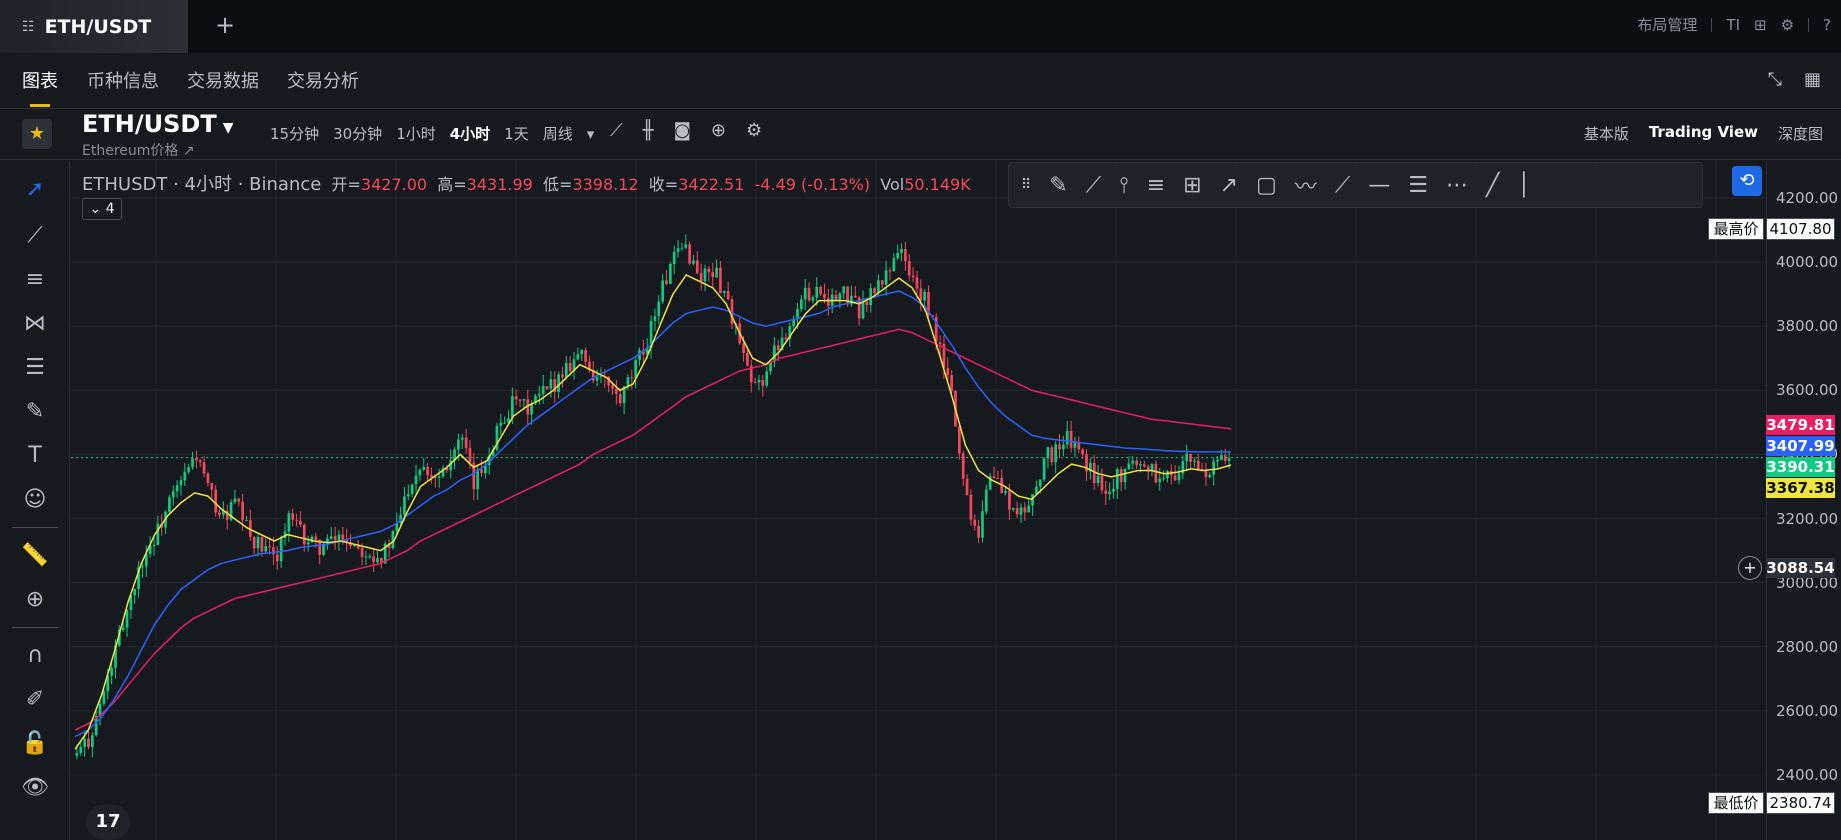 The height and width of the screenshot is (840, 1841). Describe the element at coordinates (123, 81) in the screenshot. I see `tab-coin-info: 币种信息` at that location.